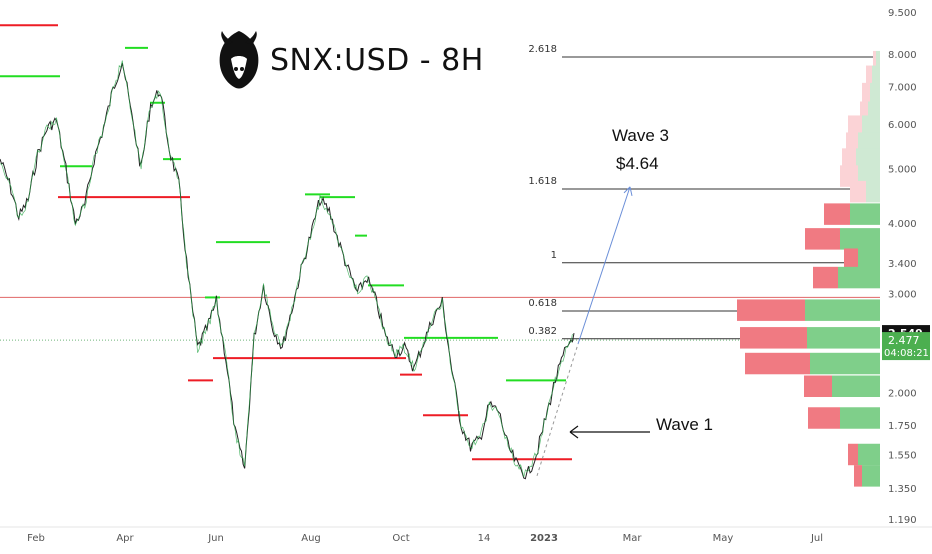 The image size is (932, 554). Describe the element at coordinates (816, 538) in the screenshot. I see `x-tick-label: Jul` at that location.